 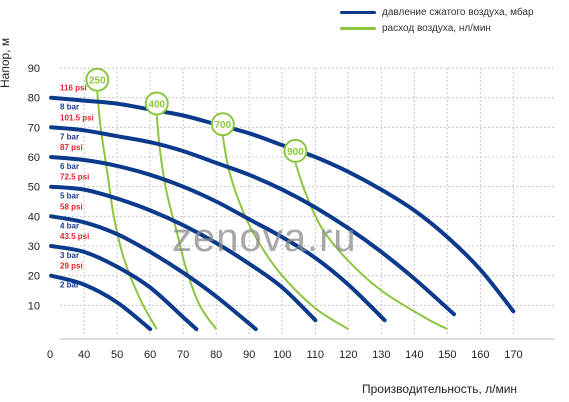 What do you see at coordinates (282, 355) in the screenshot?
I see `x-tick-label: 100` at bounding box center [282, 355].